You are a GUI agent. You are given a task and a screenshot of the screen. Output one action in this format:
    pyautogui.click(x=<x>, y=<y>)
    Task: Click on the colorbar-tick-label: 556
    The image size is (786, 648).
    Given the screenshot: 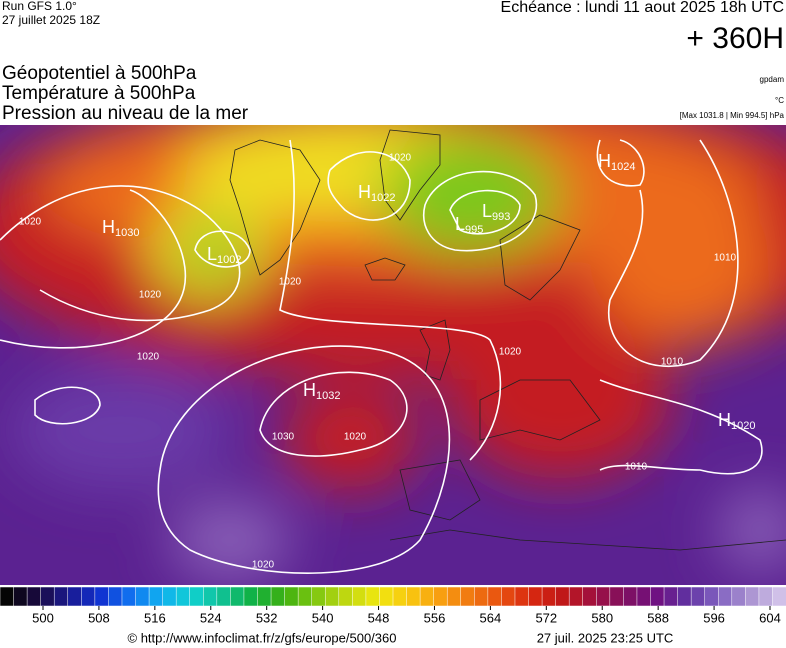 What is the action you would take?
    pyautogui.click(x=435, y=617)
    